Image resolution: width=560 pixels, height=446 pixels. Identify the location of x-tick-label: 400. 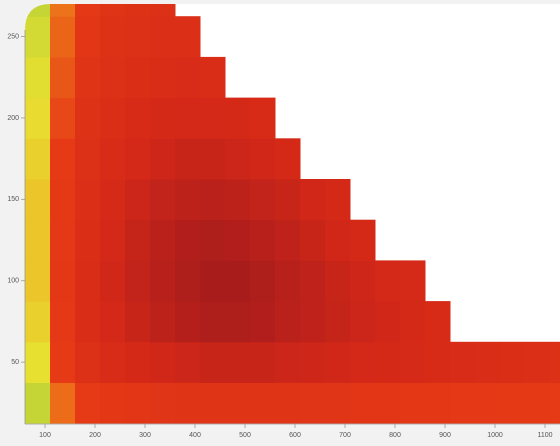
(195, 435).